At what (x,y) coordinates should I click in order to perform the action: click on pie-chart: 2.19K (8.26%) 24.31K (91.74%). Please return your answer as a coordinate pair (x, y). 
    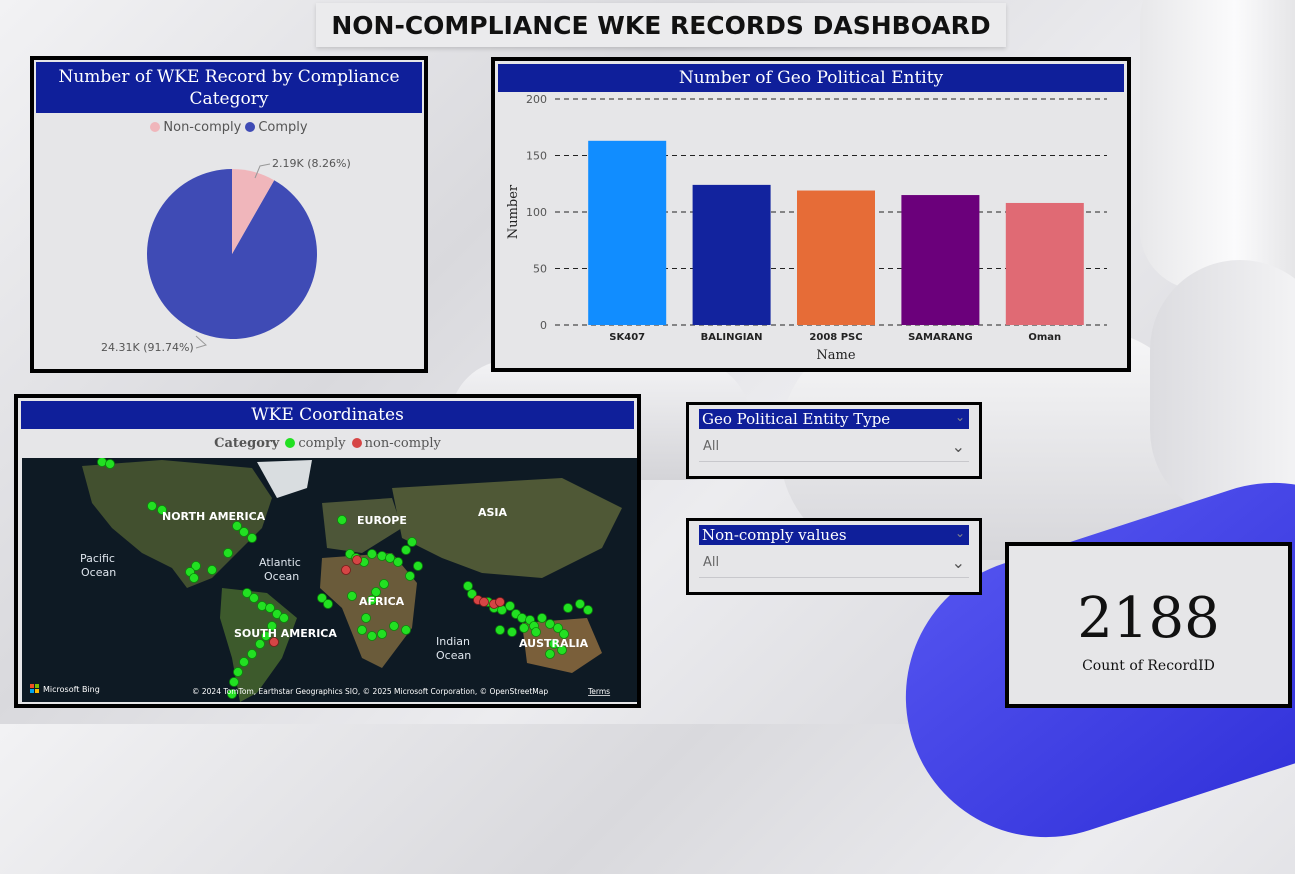
    Looking at the image, I should click on (229, 255).